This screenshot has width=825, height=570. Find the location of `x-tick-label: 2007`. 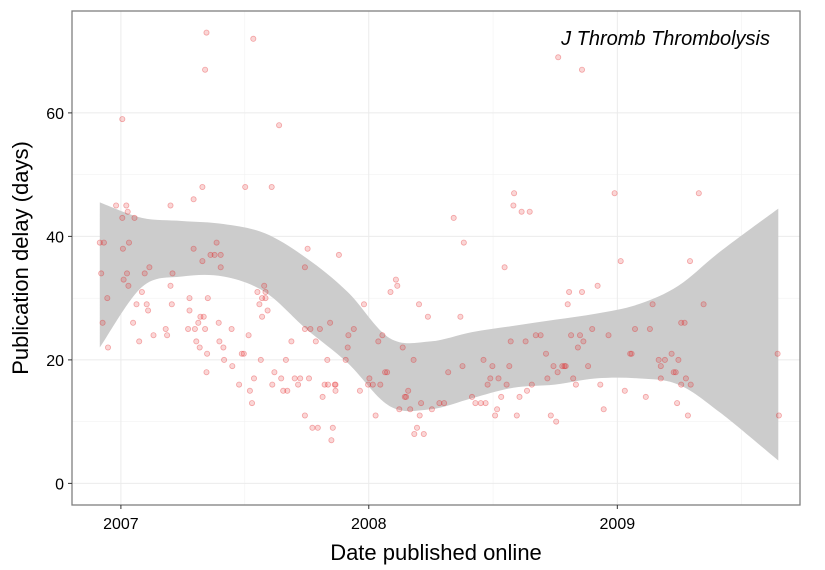

x-tick-label: 2007 is located at coordinates (121, 524).